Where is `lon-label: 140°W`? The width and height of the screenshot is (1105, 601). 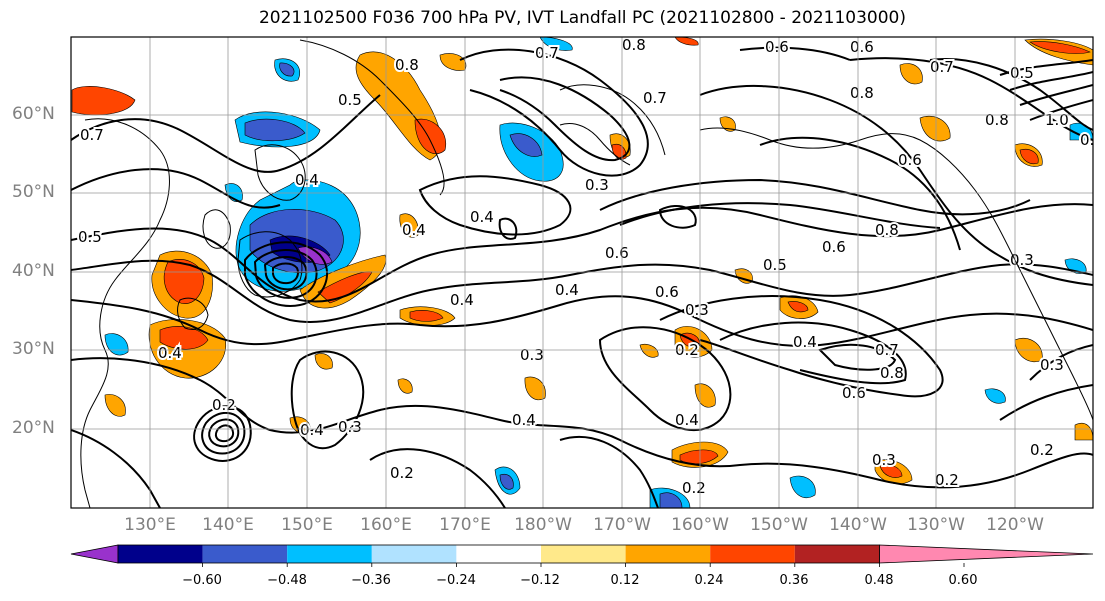
lon-label: 140°W is located at coordinates (858, 525).